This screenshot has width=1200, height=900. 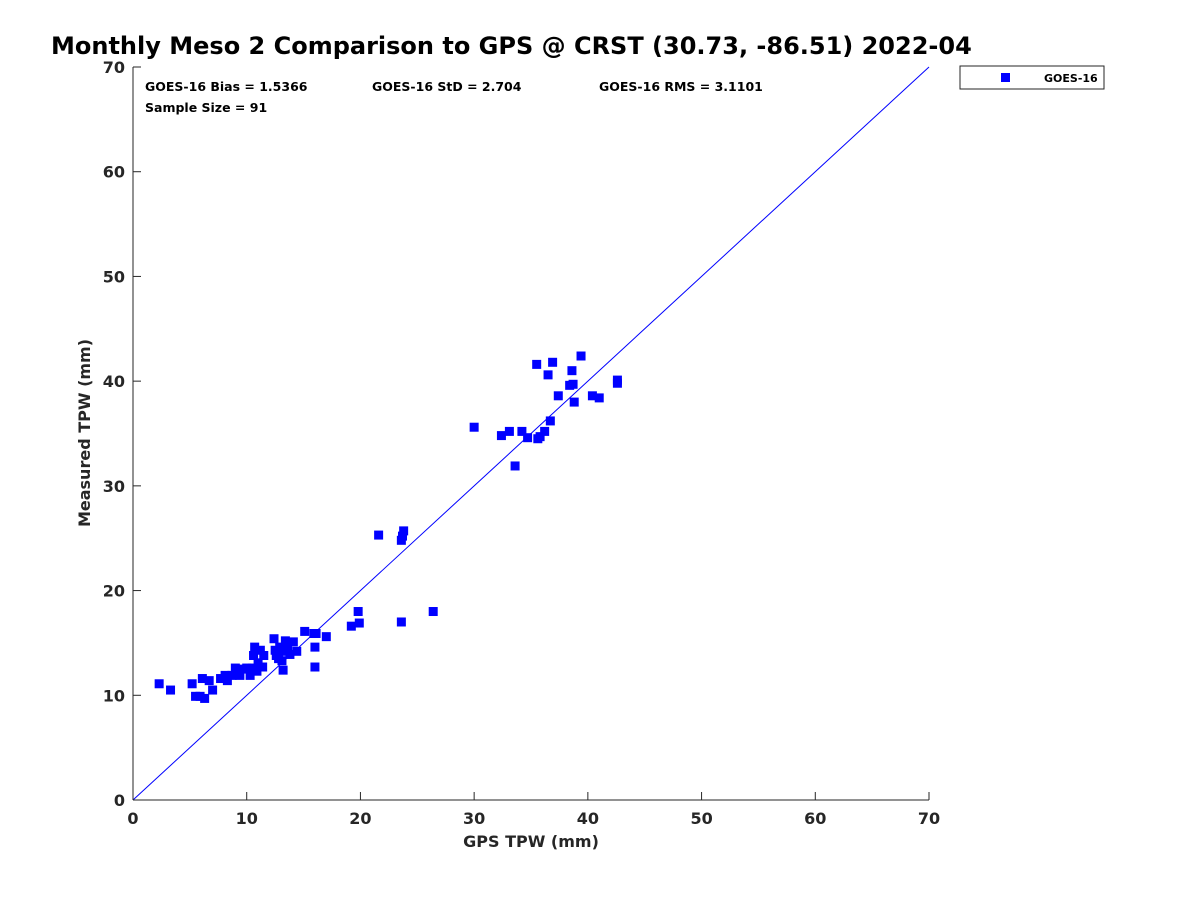 What do you see at coordinates (114, 381) in the screenshot?
I see `y-tick-label: 40` at bounding box center [114, 381].